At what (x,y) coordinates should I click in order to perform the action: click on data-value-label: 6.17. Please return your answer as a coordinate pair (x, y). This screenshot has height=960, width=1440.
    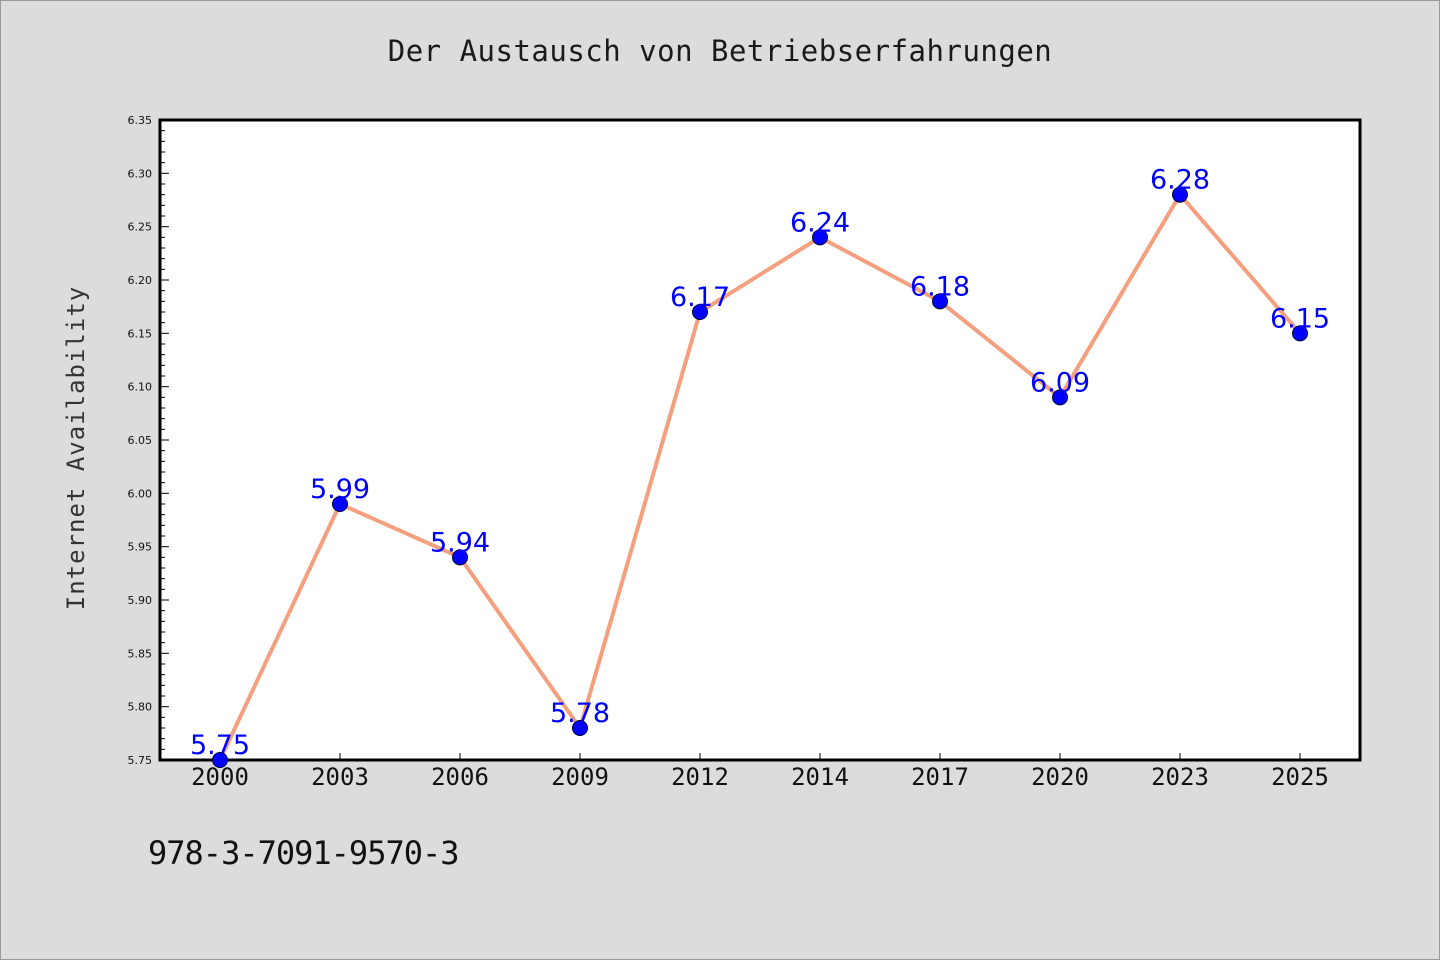
    Looking at the image, I should click on (700, 297).